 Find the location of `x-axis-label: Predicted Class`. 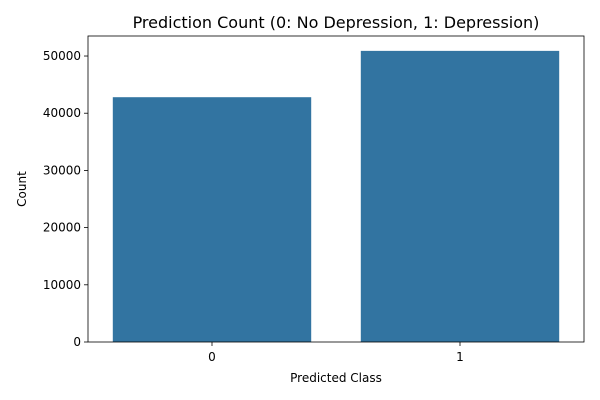

x-axis-label: Predicted Class is located at coordinates (336, 378).